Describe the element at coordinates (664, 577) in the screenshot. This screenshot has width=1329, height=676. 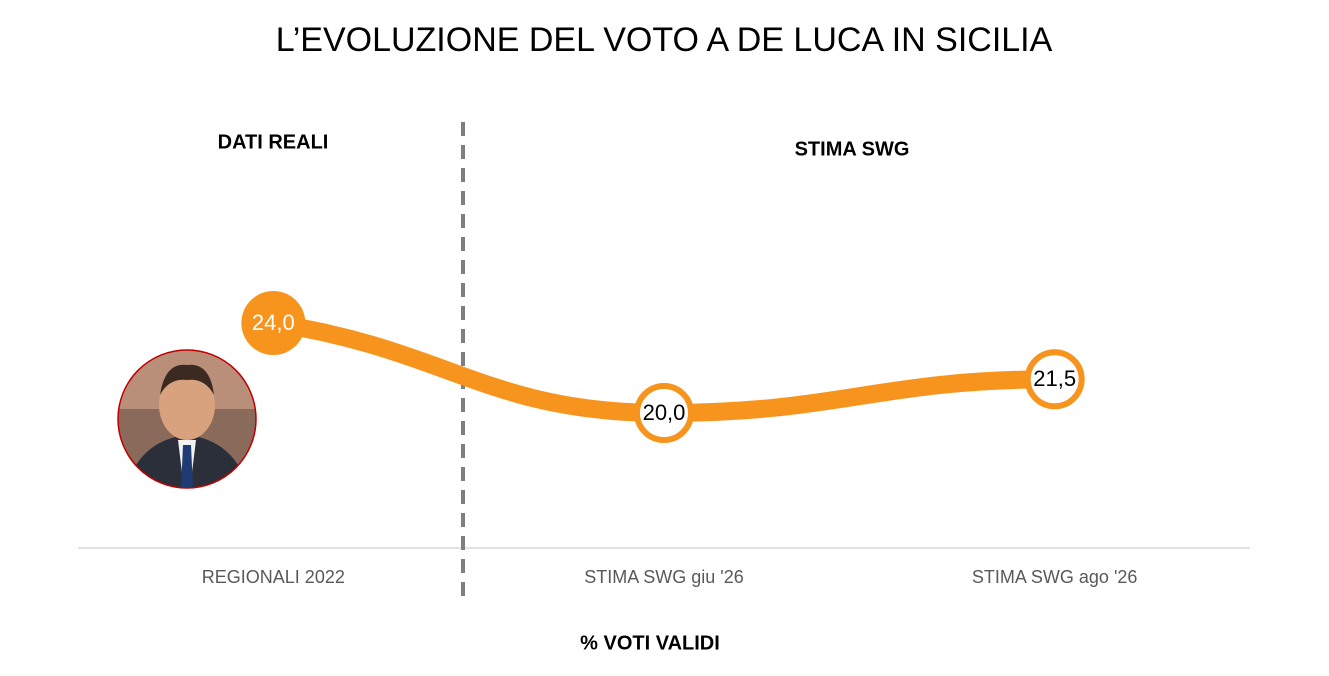
I see `x-tick-label: STIMA SWG giu '26` at that location.